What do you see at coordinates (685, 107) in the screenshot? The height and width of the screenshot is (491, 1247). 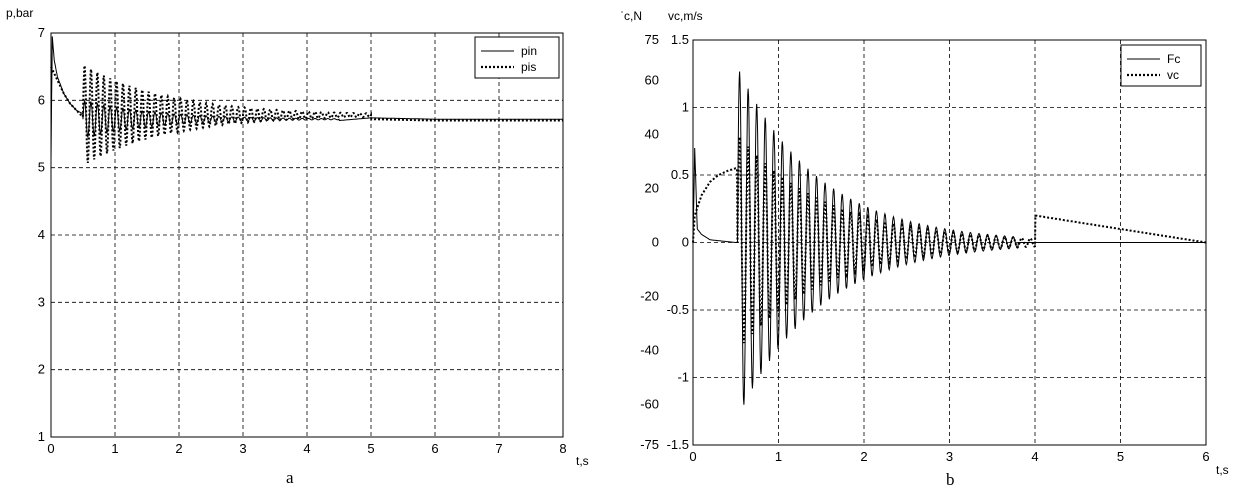 I see `y-tick-label-velocity: 1` at bounding box center [685, 107].